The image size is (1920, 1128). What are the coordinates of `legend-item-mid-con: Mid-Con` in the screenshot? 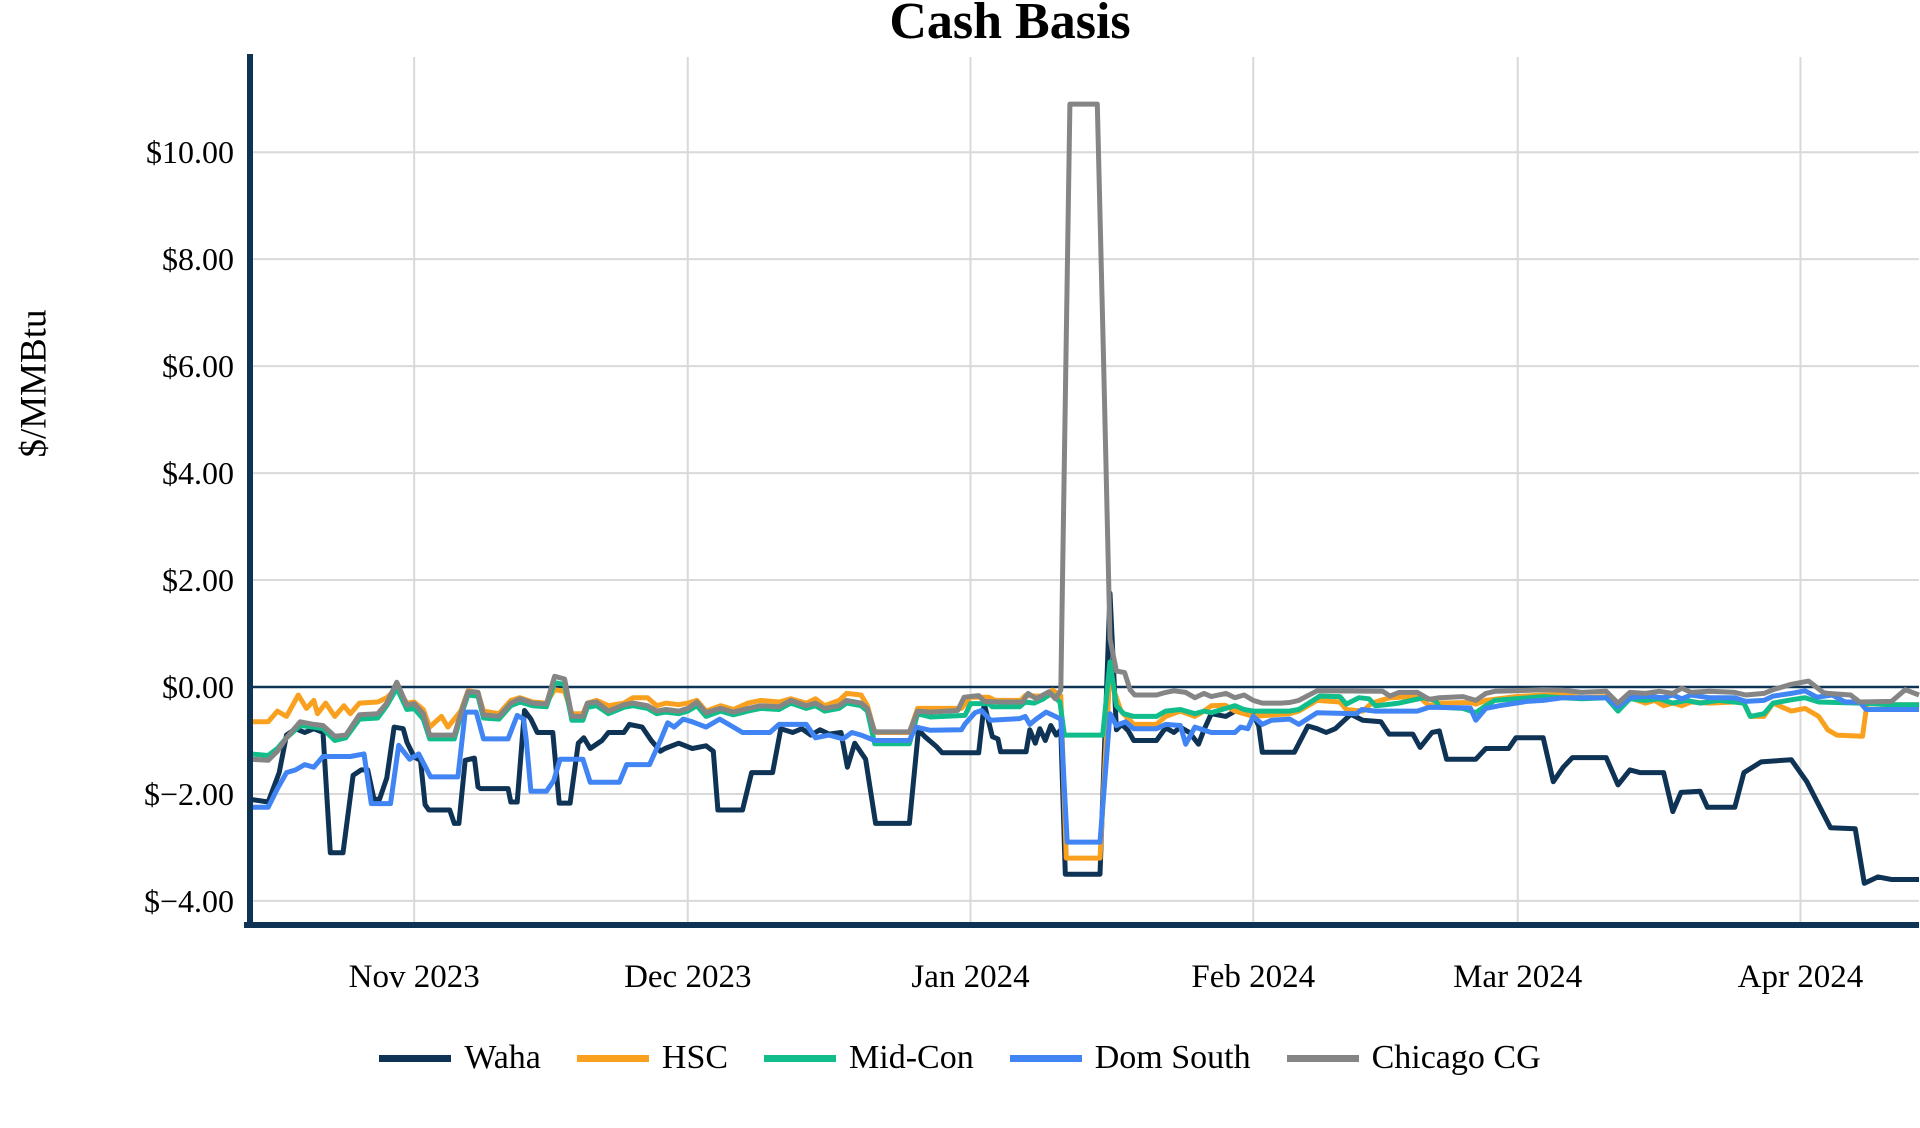 It's located at (869, 1058).